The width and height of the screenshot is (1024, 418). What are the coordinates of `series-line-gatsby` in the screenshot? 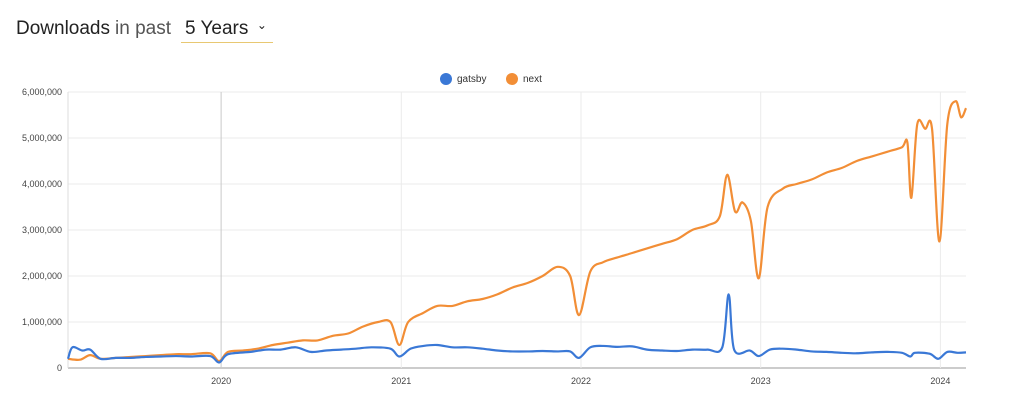 It's located at (516, 328).